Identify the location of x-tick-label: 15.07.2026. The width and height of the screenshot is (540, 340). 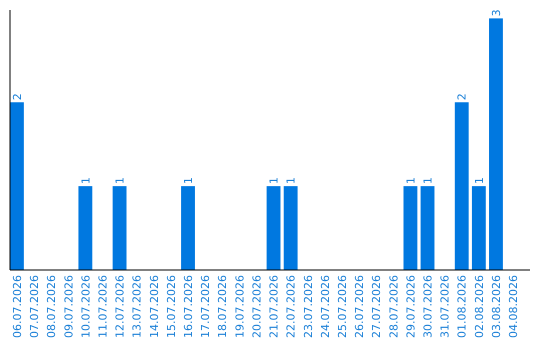
(171, 306).